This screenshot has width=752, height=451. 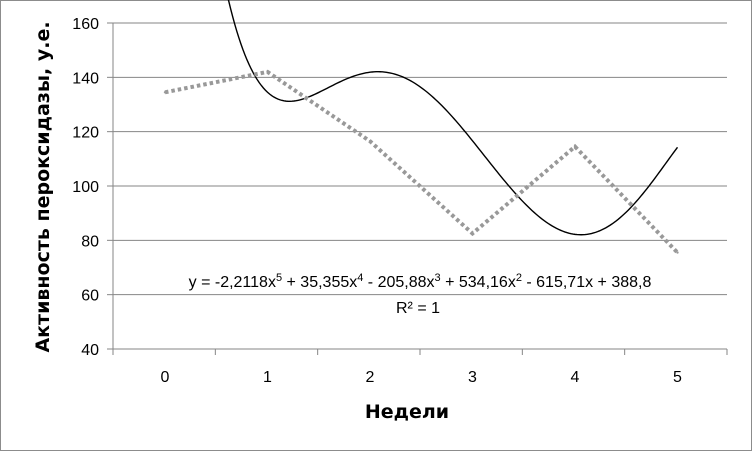 I want to click on x-tick-label: 3, so click(x=472, y=377).